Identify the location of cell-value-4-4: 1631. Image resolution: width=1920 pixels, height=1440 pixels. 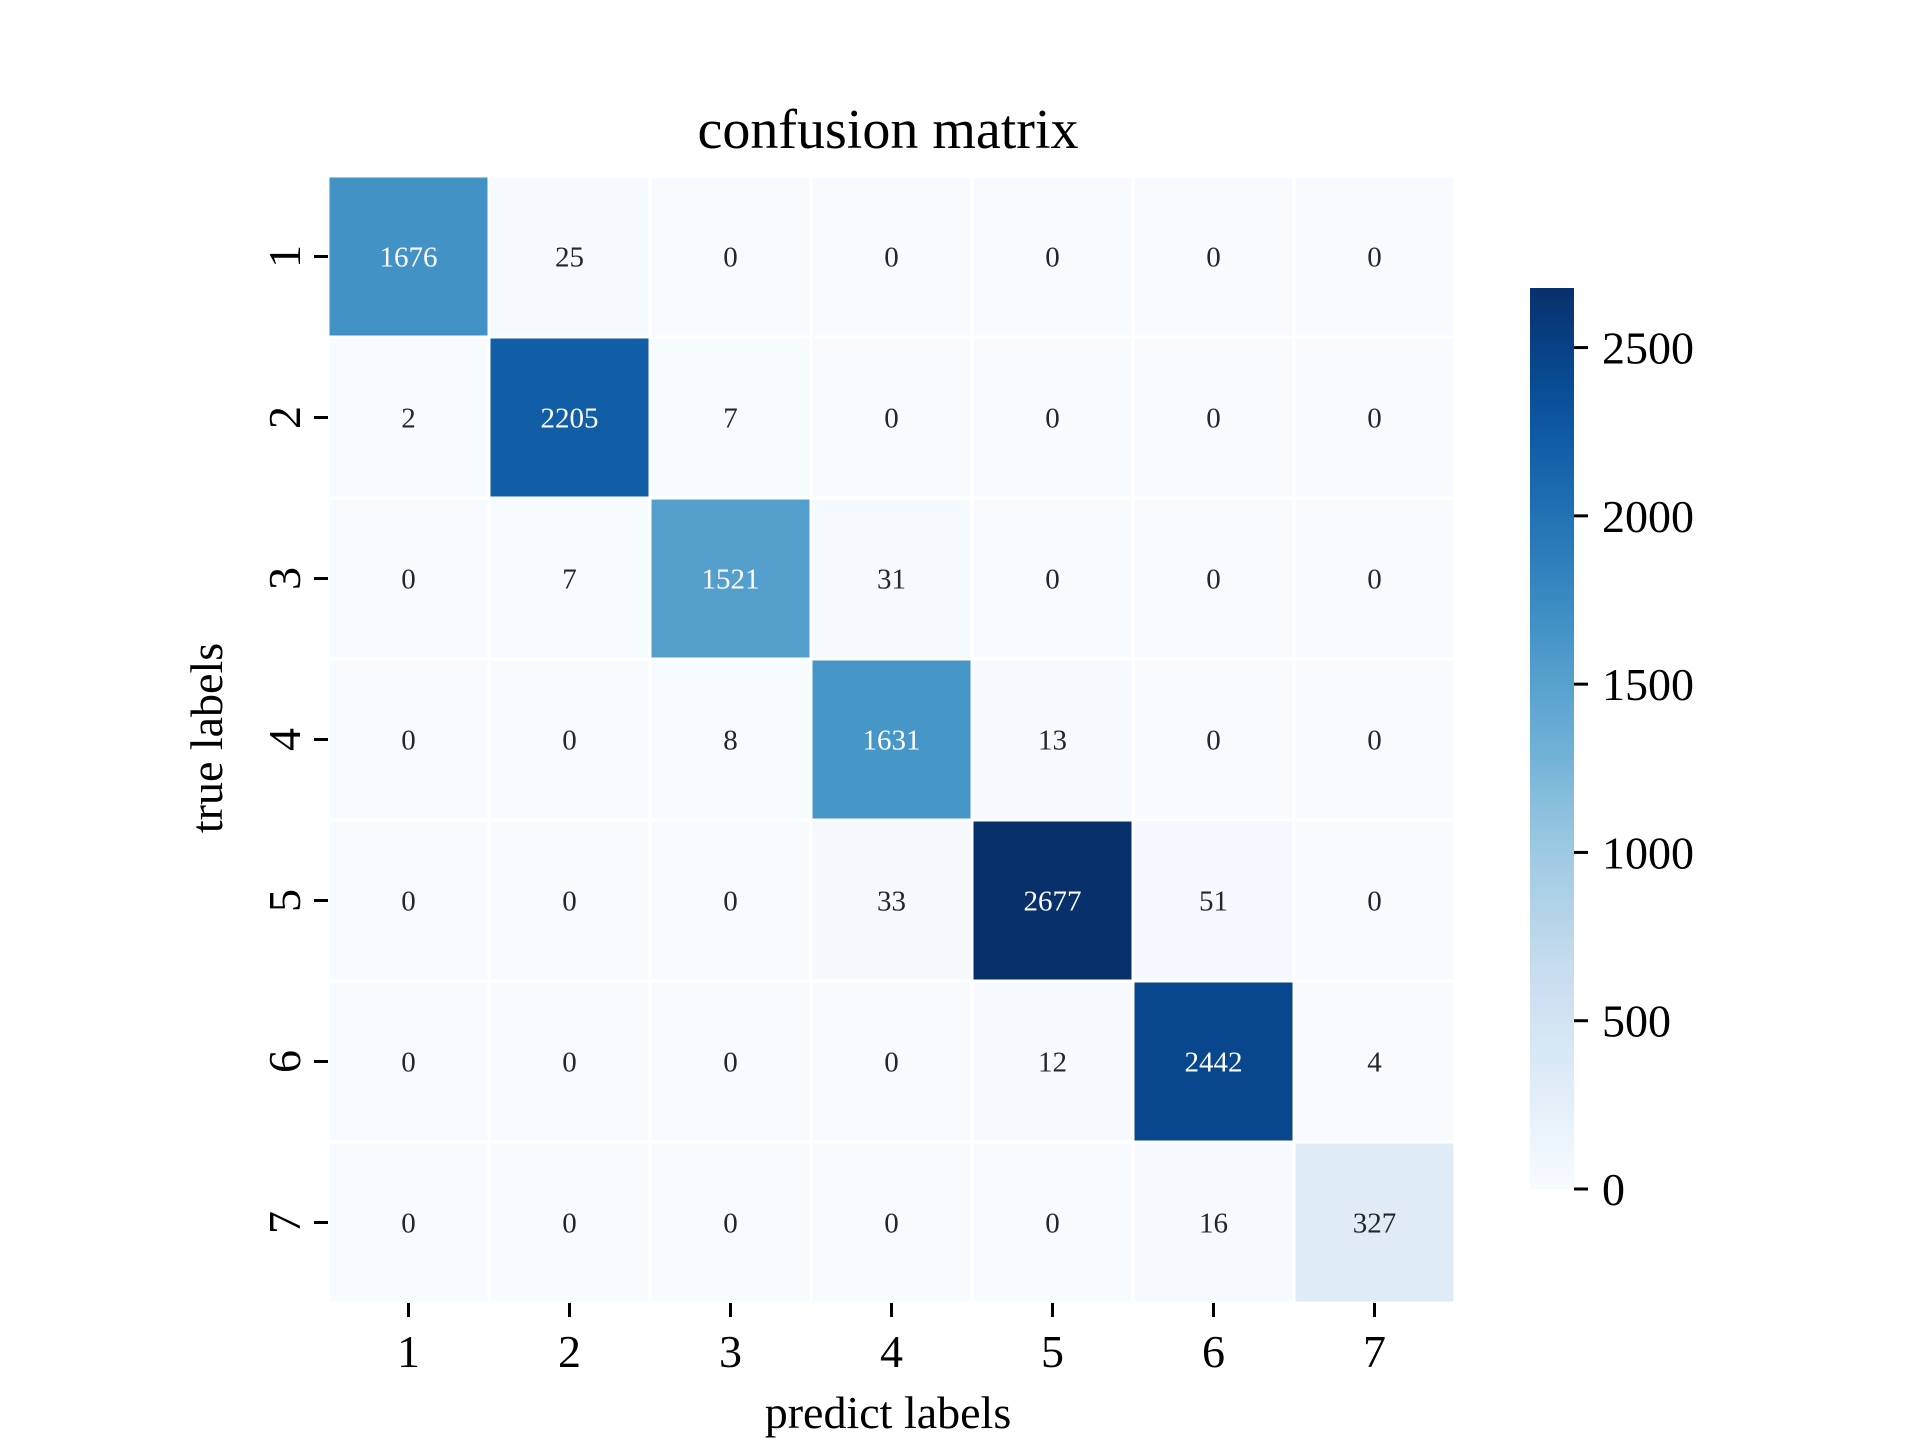
(892, 741).